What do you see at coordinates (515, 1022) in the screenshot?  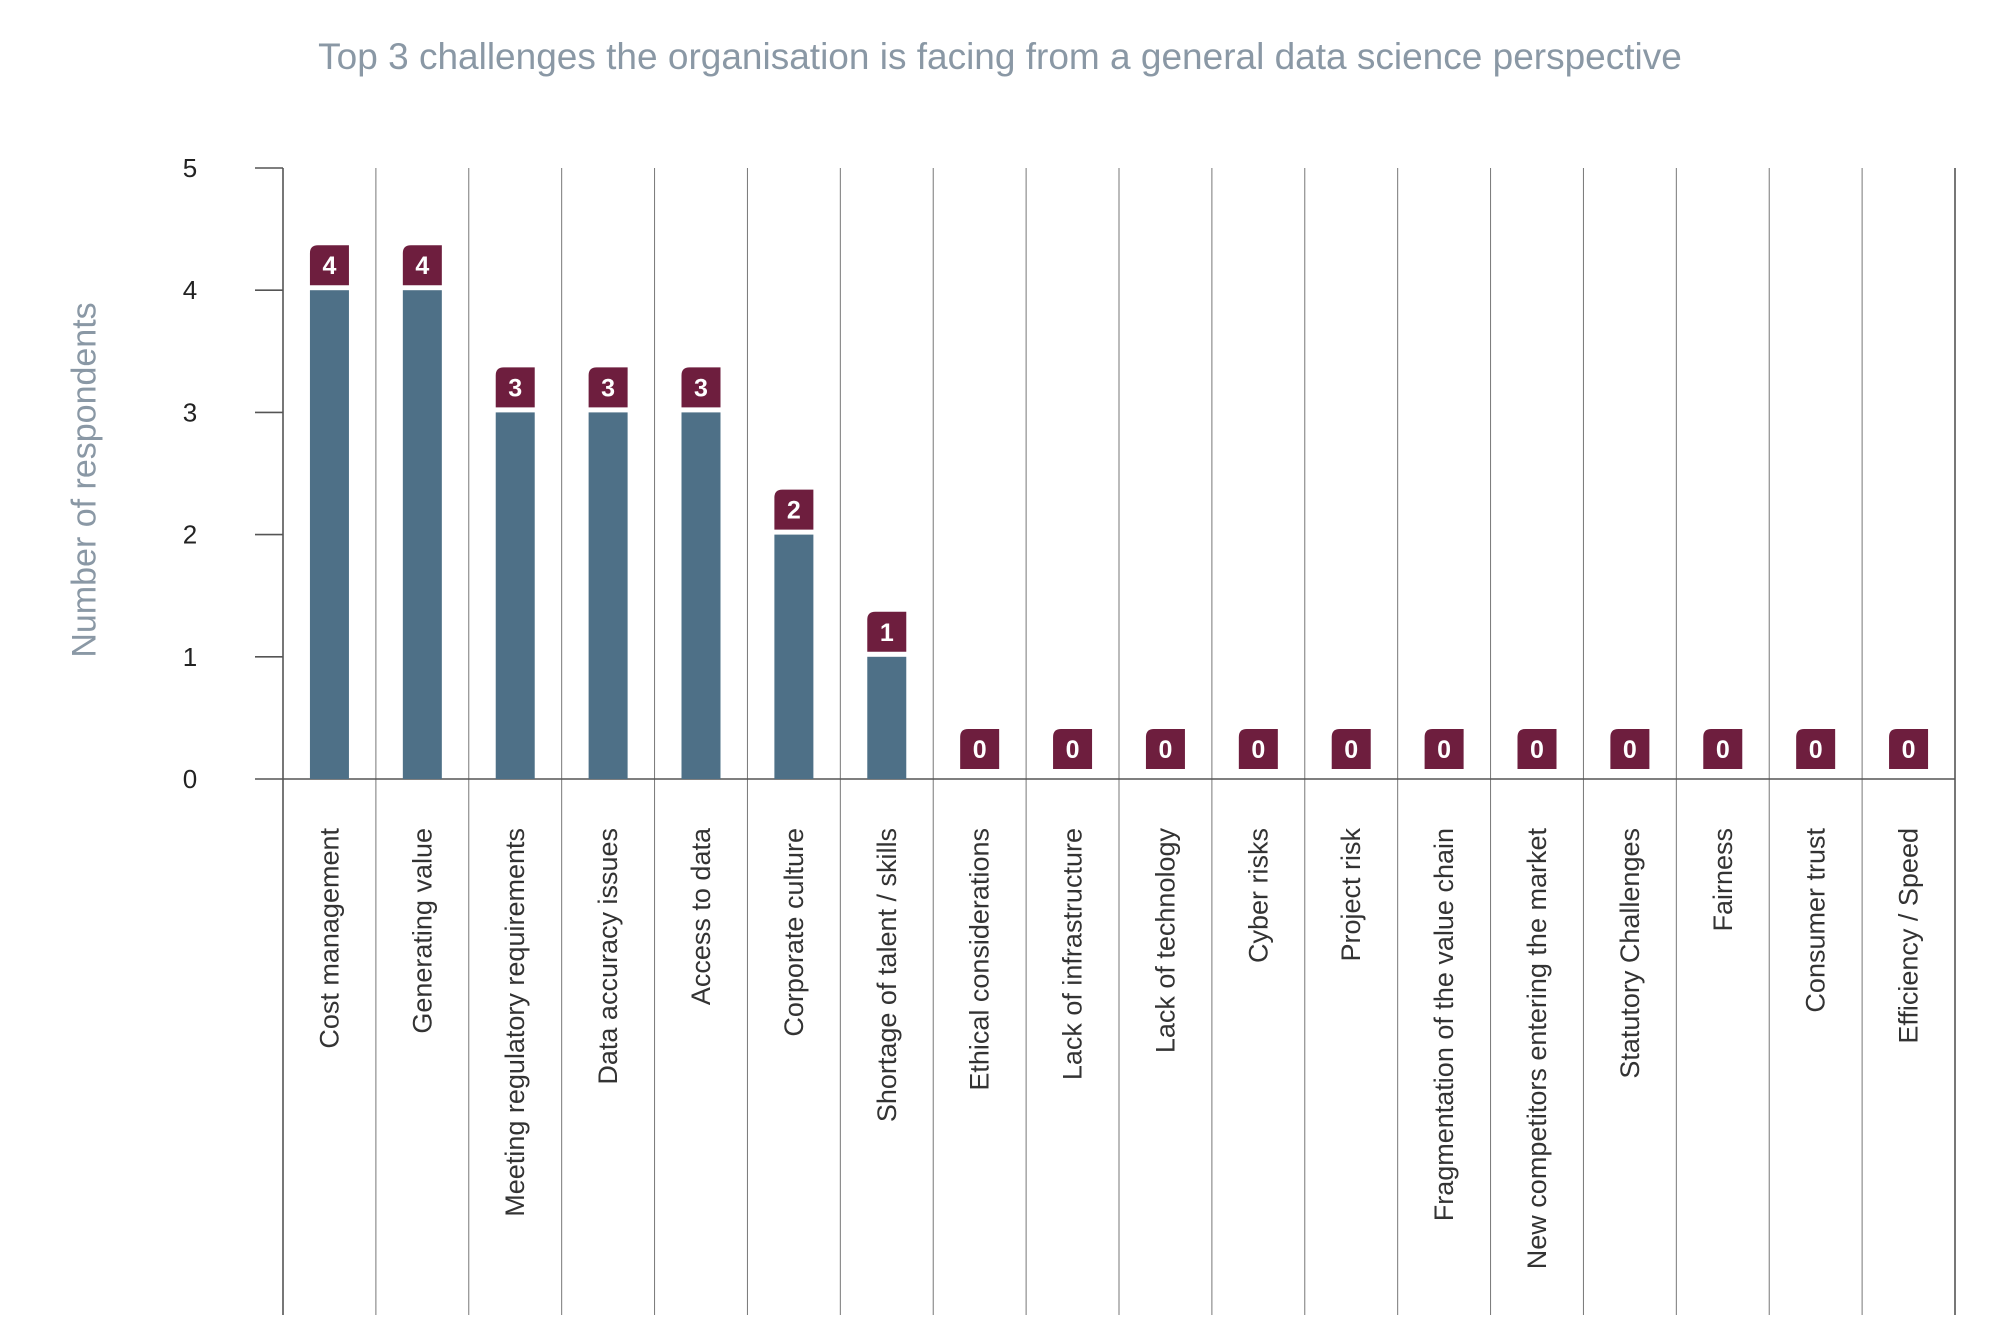 I see `x-tick-label: Meeting regulatory requirements` at bounding box center [515, 1022].